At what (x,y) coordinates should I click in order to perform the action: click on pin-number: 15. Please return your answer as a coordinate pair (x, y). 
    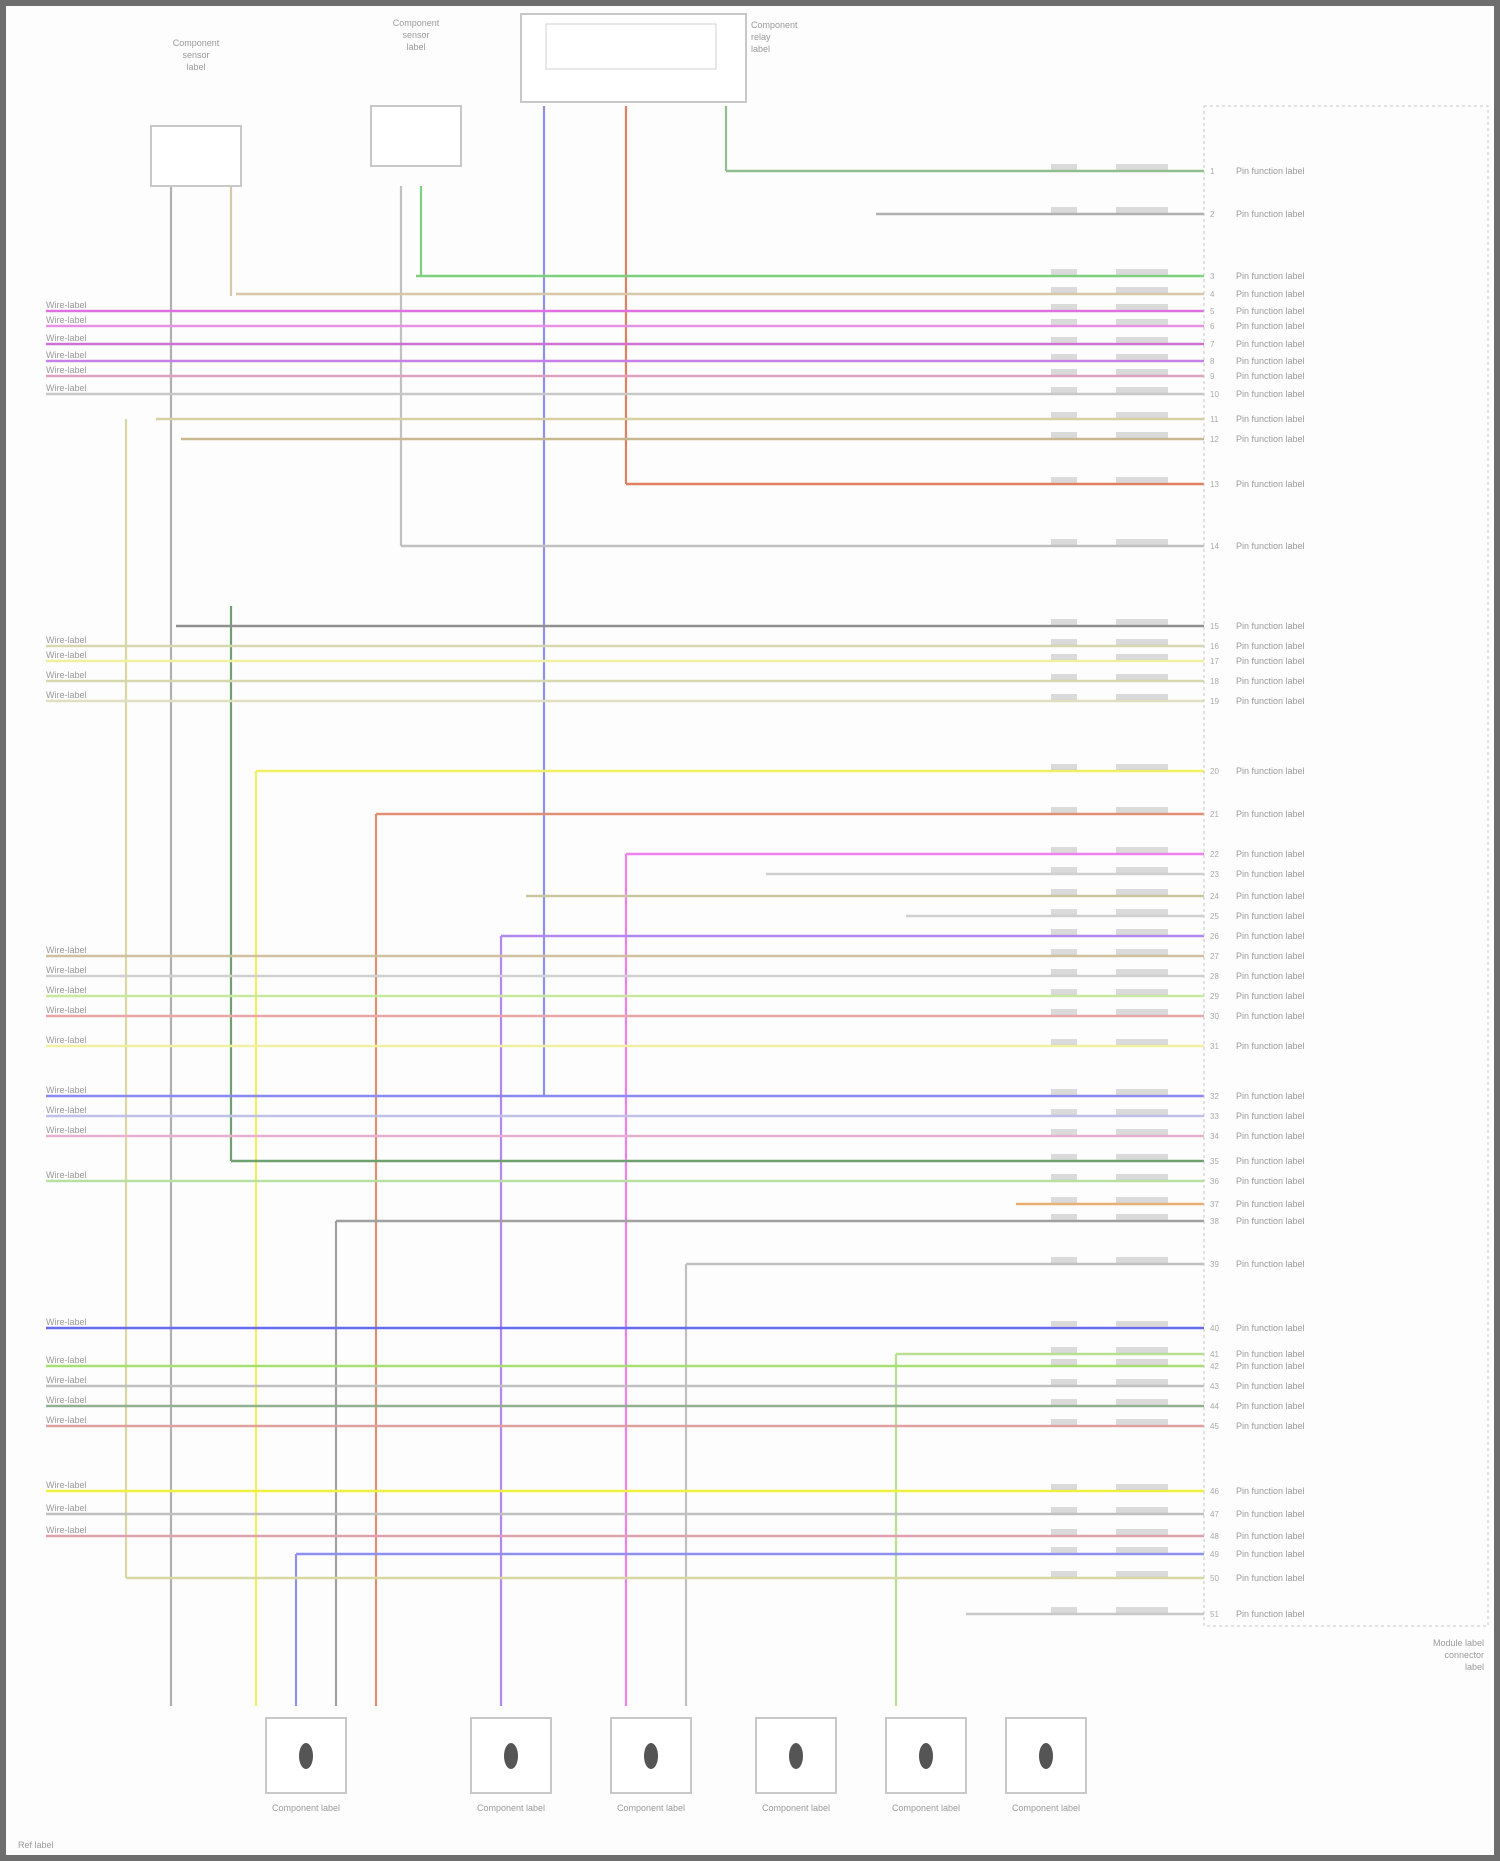
    Looking at the image, I should click on (1214, 626).